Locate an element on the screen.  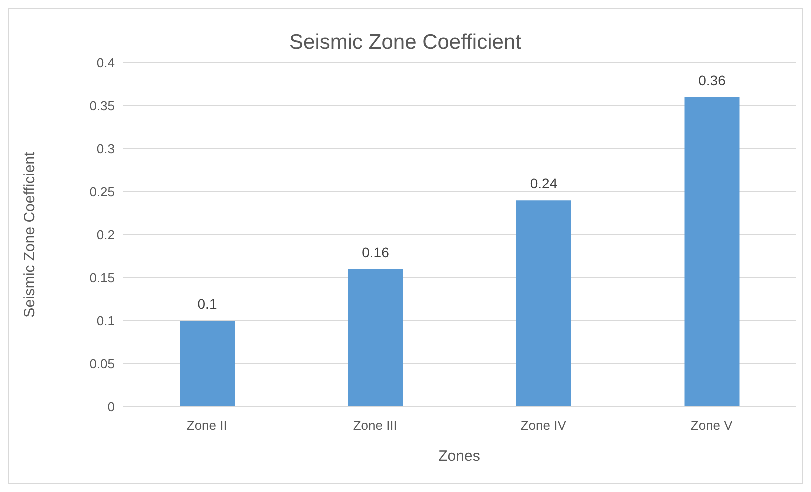
data-label: 0.24 is located at coordinates (544, 184).